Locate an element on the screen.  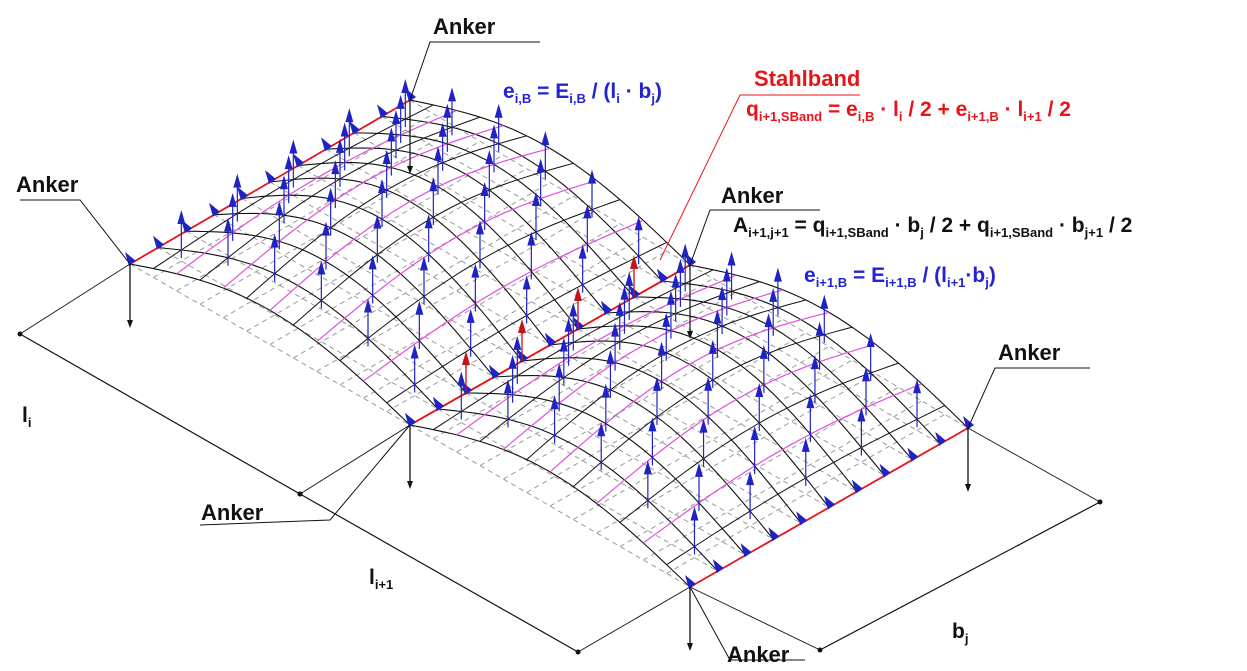
formula-e-iB: ei,B = Ei,B / (li · bj) is located at coordinates (583, 93).